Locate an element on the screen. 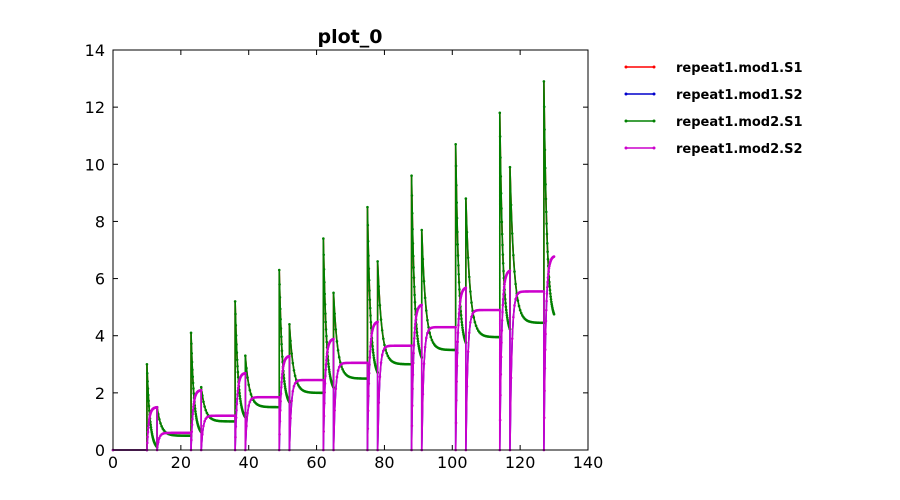 The image size is (900, 500). x-tick-label: 140 is located at coordinates (588, 462).